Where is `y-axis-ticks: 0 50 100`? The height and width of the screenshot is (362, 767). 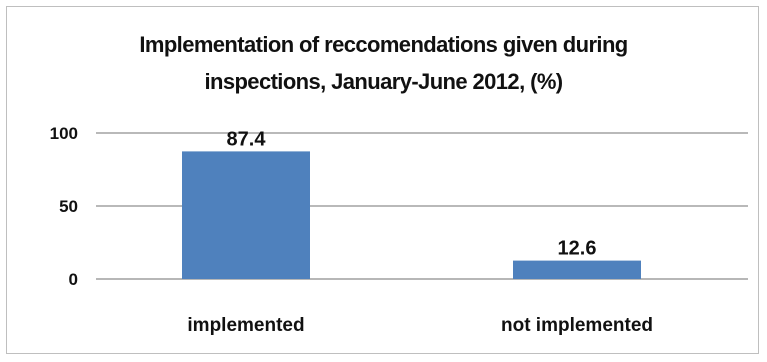 y-axis-ticks: 0 50 100 is located at coordinates (64, 206).